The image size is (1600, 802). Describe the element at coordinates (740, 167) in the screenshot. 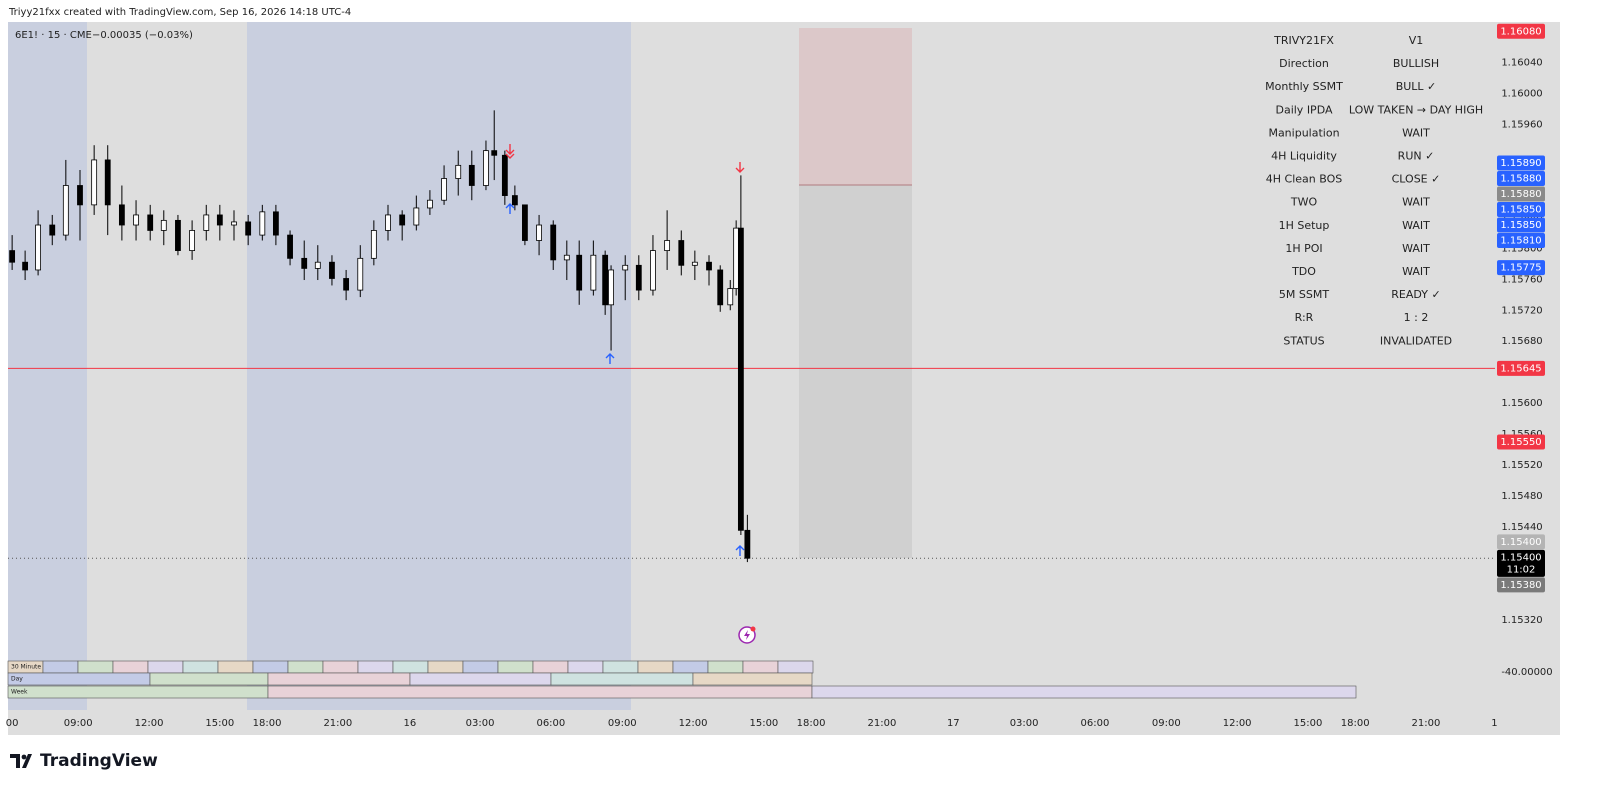

I see `sell-arrow` at that location.